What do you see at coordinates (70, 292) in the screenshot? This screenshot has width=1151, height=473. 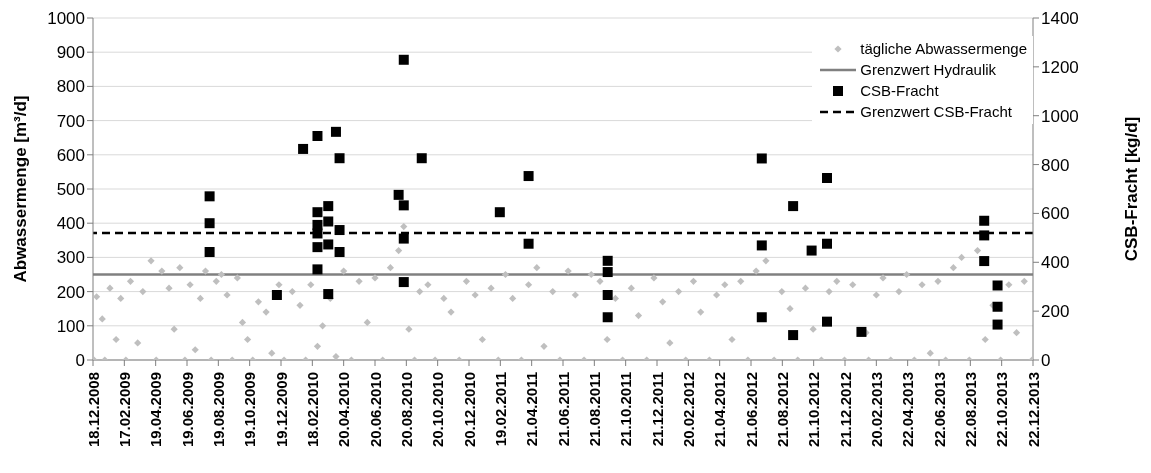 I see `y-tick-label: 200` at bounding box center [70, 292].